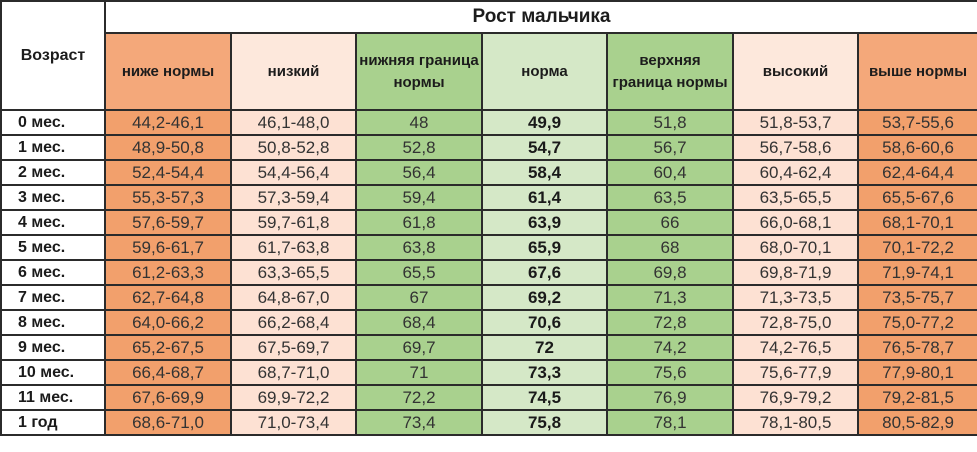  Describe the element at coordinates (419, 172) in the screenshot. I see `cell-lower-bound: 56,4` at that location.